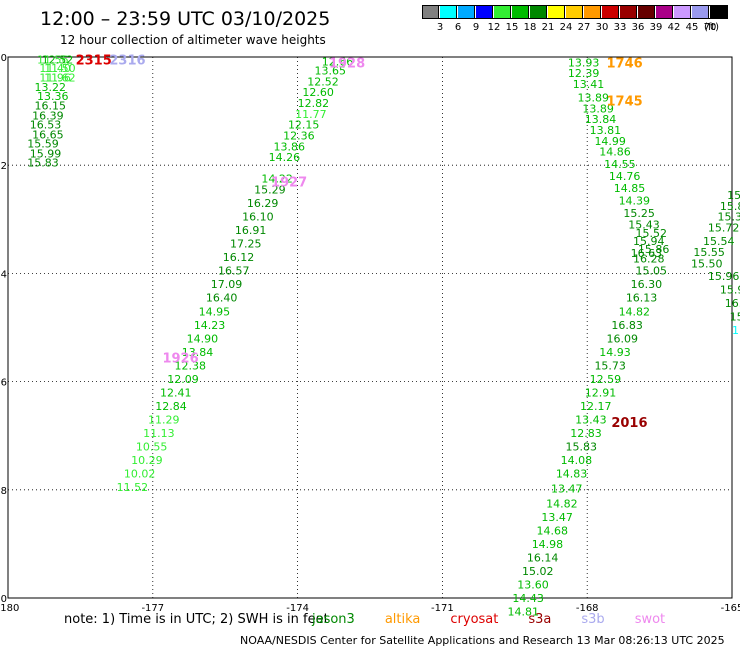  Describe the element at coordinates (304, 125) in the screenshot. I see `wave-height-label: 12.15` at that location.